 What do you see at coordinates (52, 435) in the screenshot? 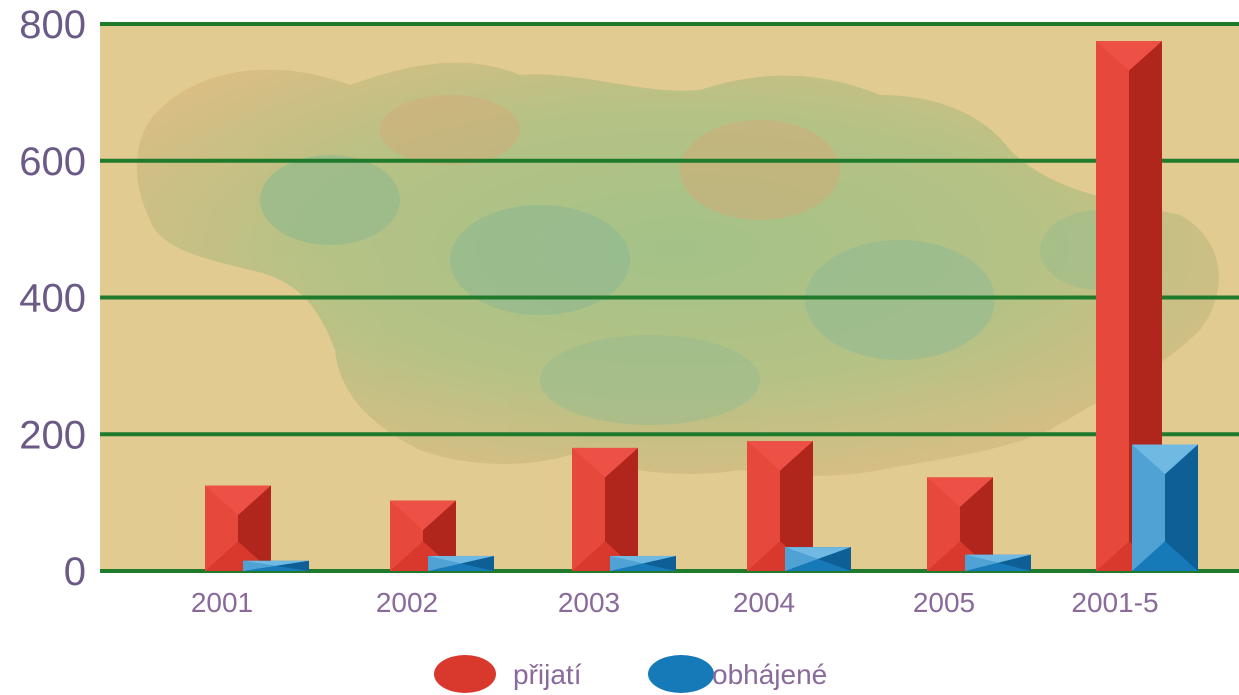
I see `y-tick-label: 200` at bounding box center [52, 435].